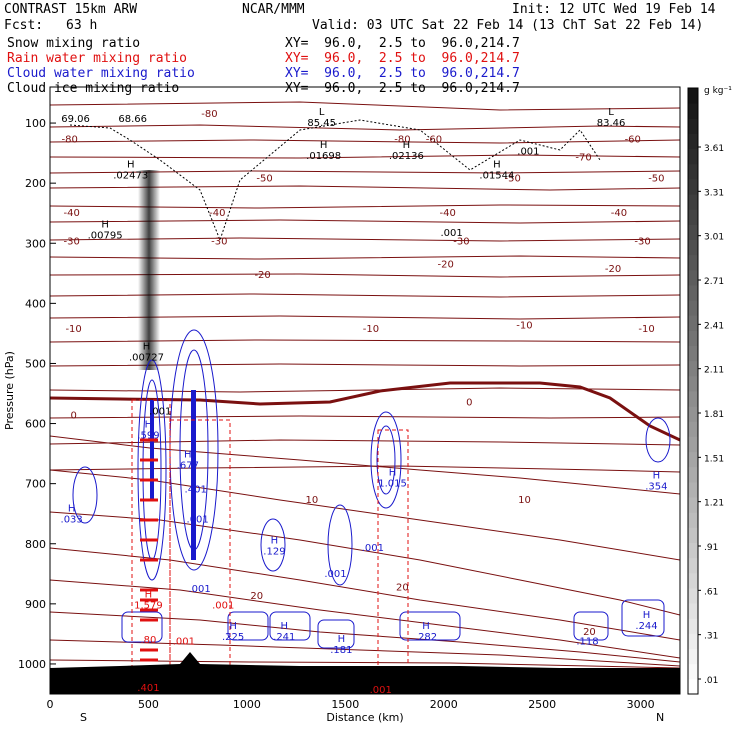 This screenshot has height=740, width=740. What do you see at coordinates (714, 282) in the screenshot?
I see `colorbar-tick-label: 2.71` at bounding box center [714, 282].